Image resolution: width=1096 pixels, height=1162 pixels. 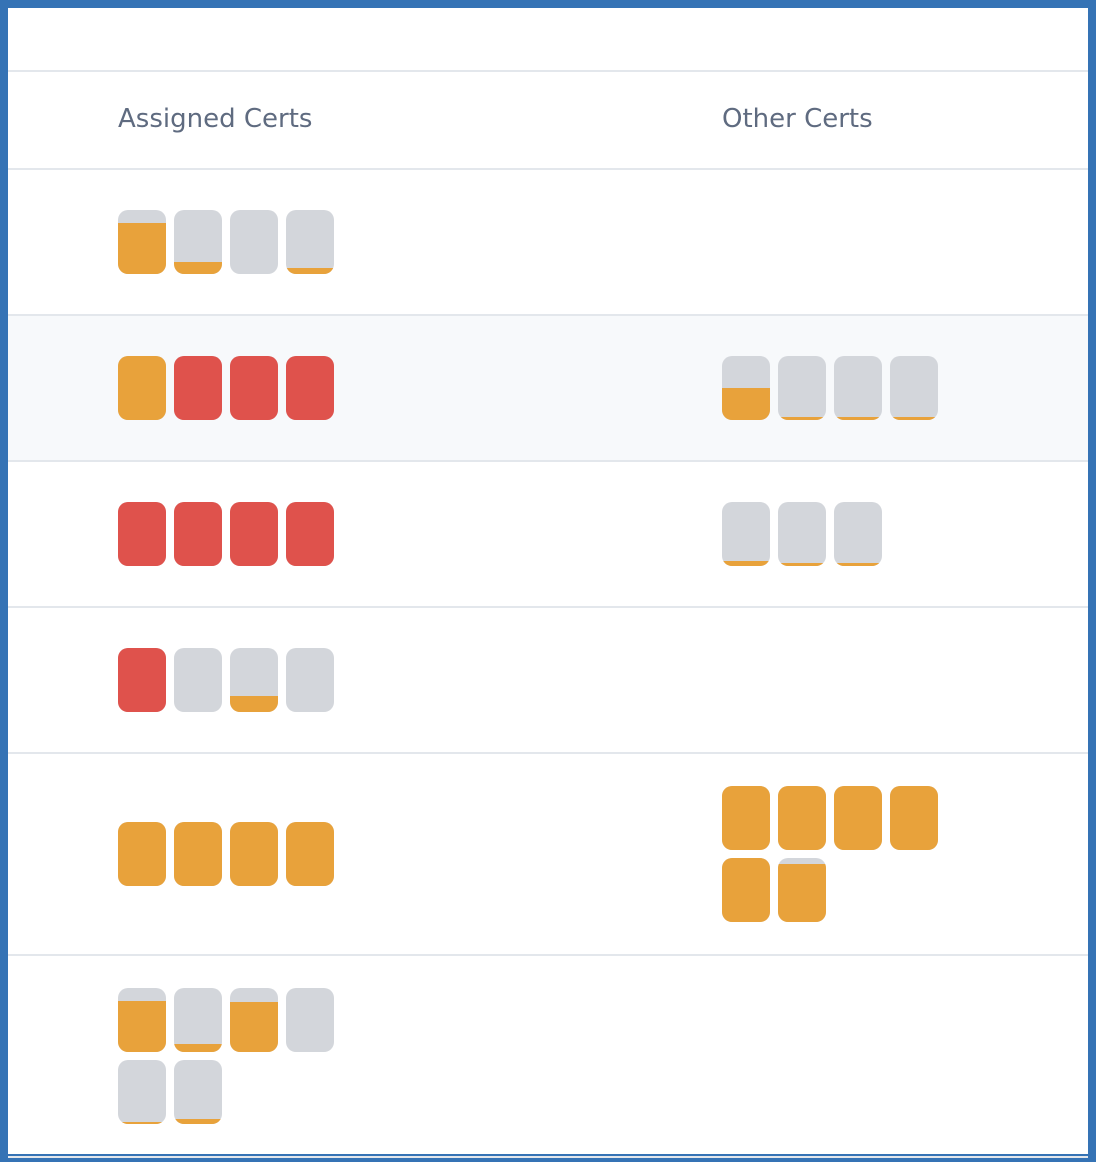 I want to click on top-bar, so click(x=548, y=40).